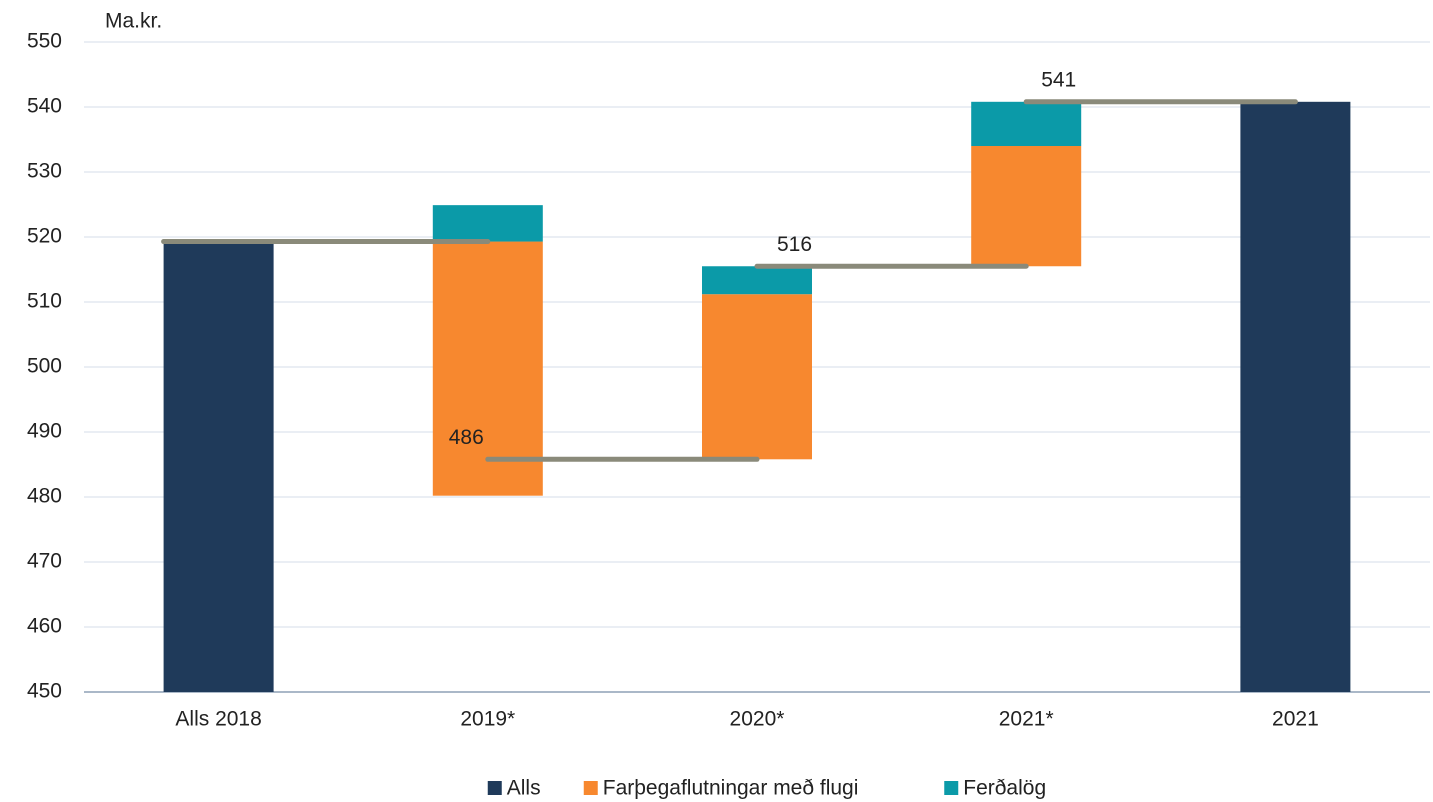 The width and height of the screenshot is (1433, 802). Describe the element at coordinates (466, 437) in the screenshot. I see `annotation: 486` at that location.